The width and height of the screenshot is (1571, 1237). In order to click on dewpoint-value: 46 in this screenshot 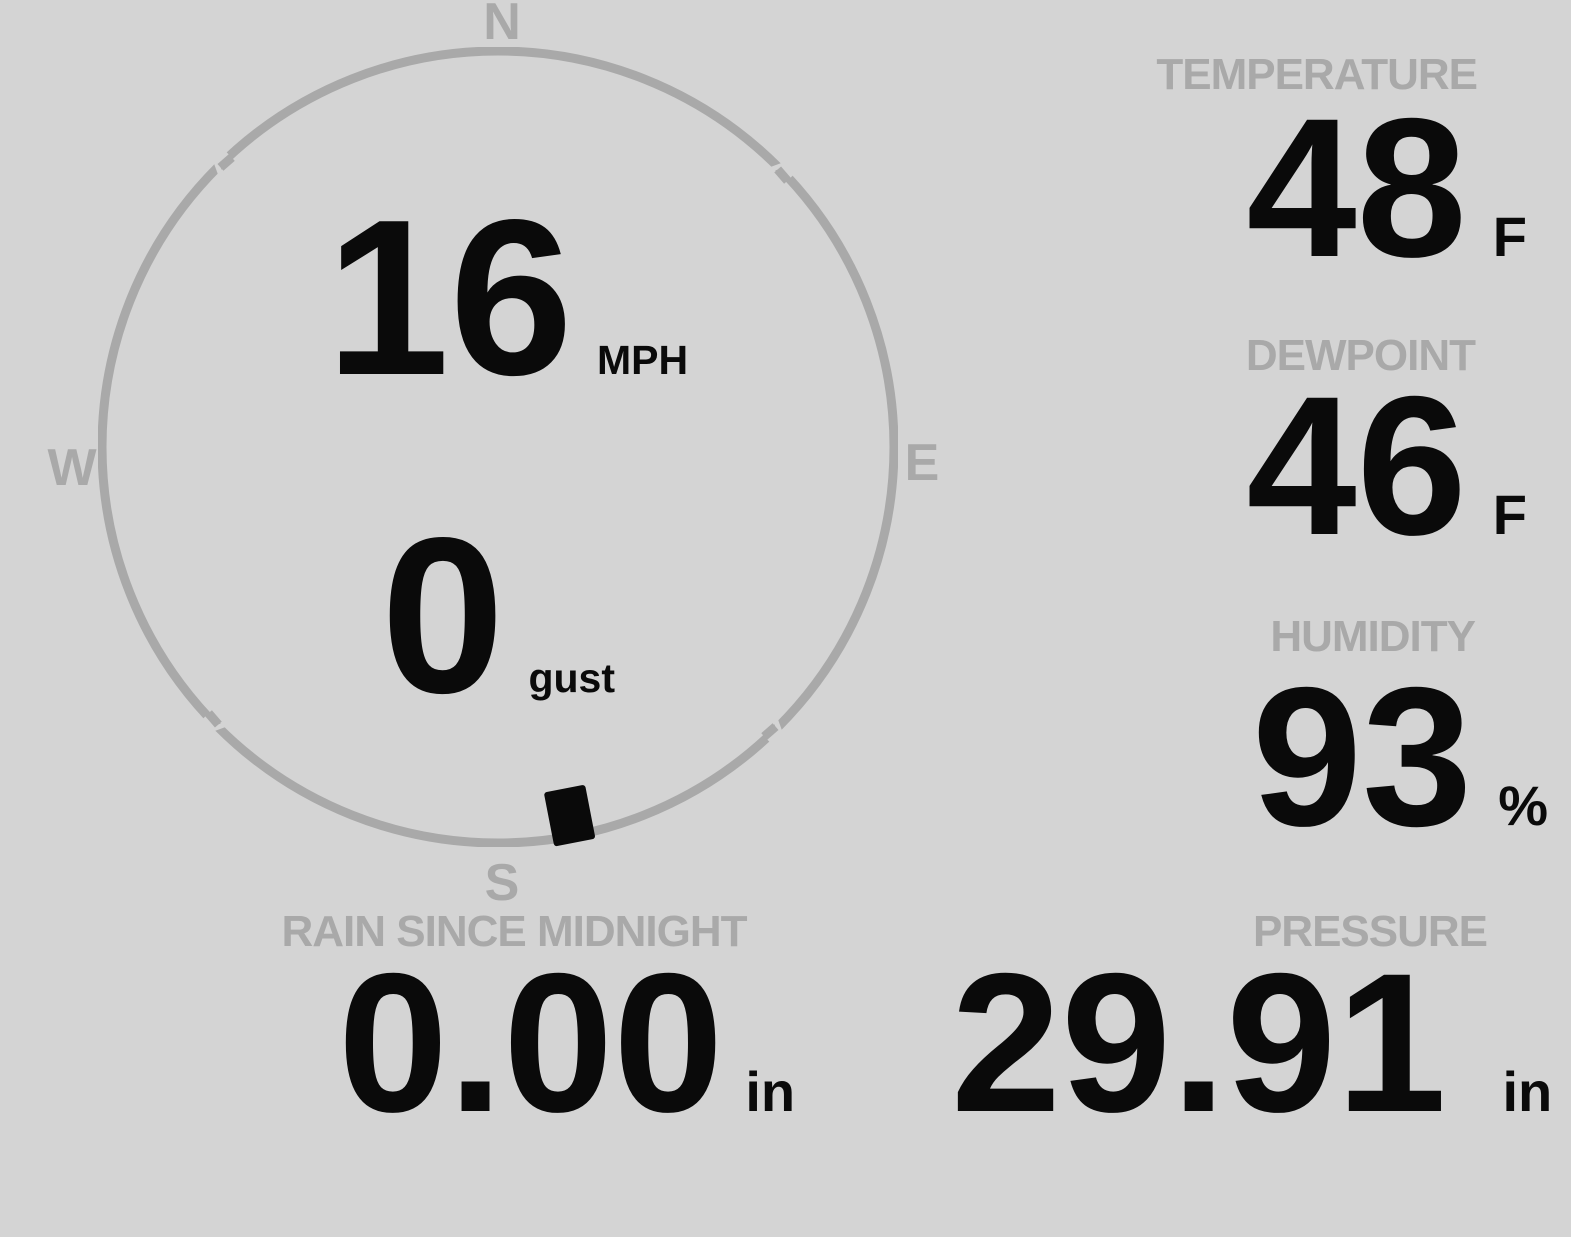, I will do `click(1356, 465)`.